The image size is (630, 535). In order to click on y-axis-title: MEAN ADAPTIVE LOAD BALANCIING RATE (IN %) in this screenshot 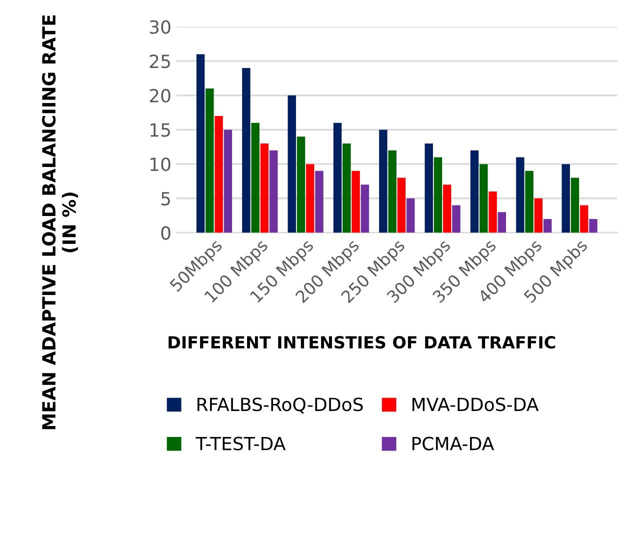, I will do `click(60, 222)`.